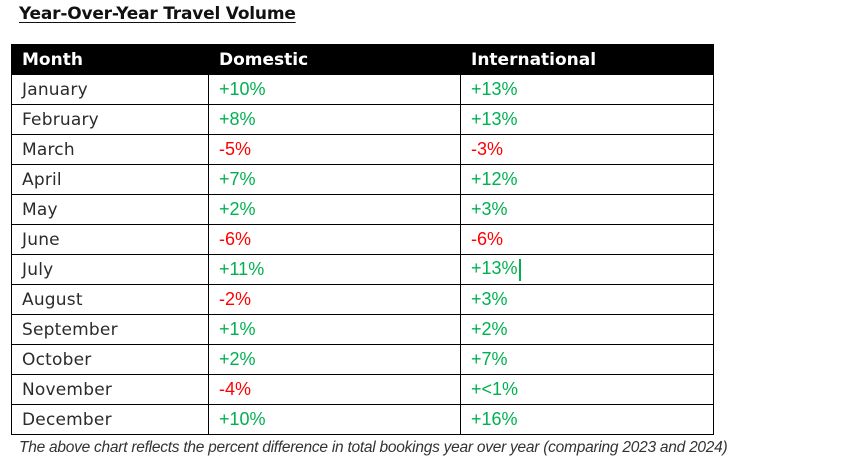 This screenshot has height=465, width=844. Describe the element at coordinates (110, 149) in the screenshot. I see `month-cell: March` at that location.